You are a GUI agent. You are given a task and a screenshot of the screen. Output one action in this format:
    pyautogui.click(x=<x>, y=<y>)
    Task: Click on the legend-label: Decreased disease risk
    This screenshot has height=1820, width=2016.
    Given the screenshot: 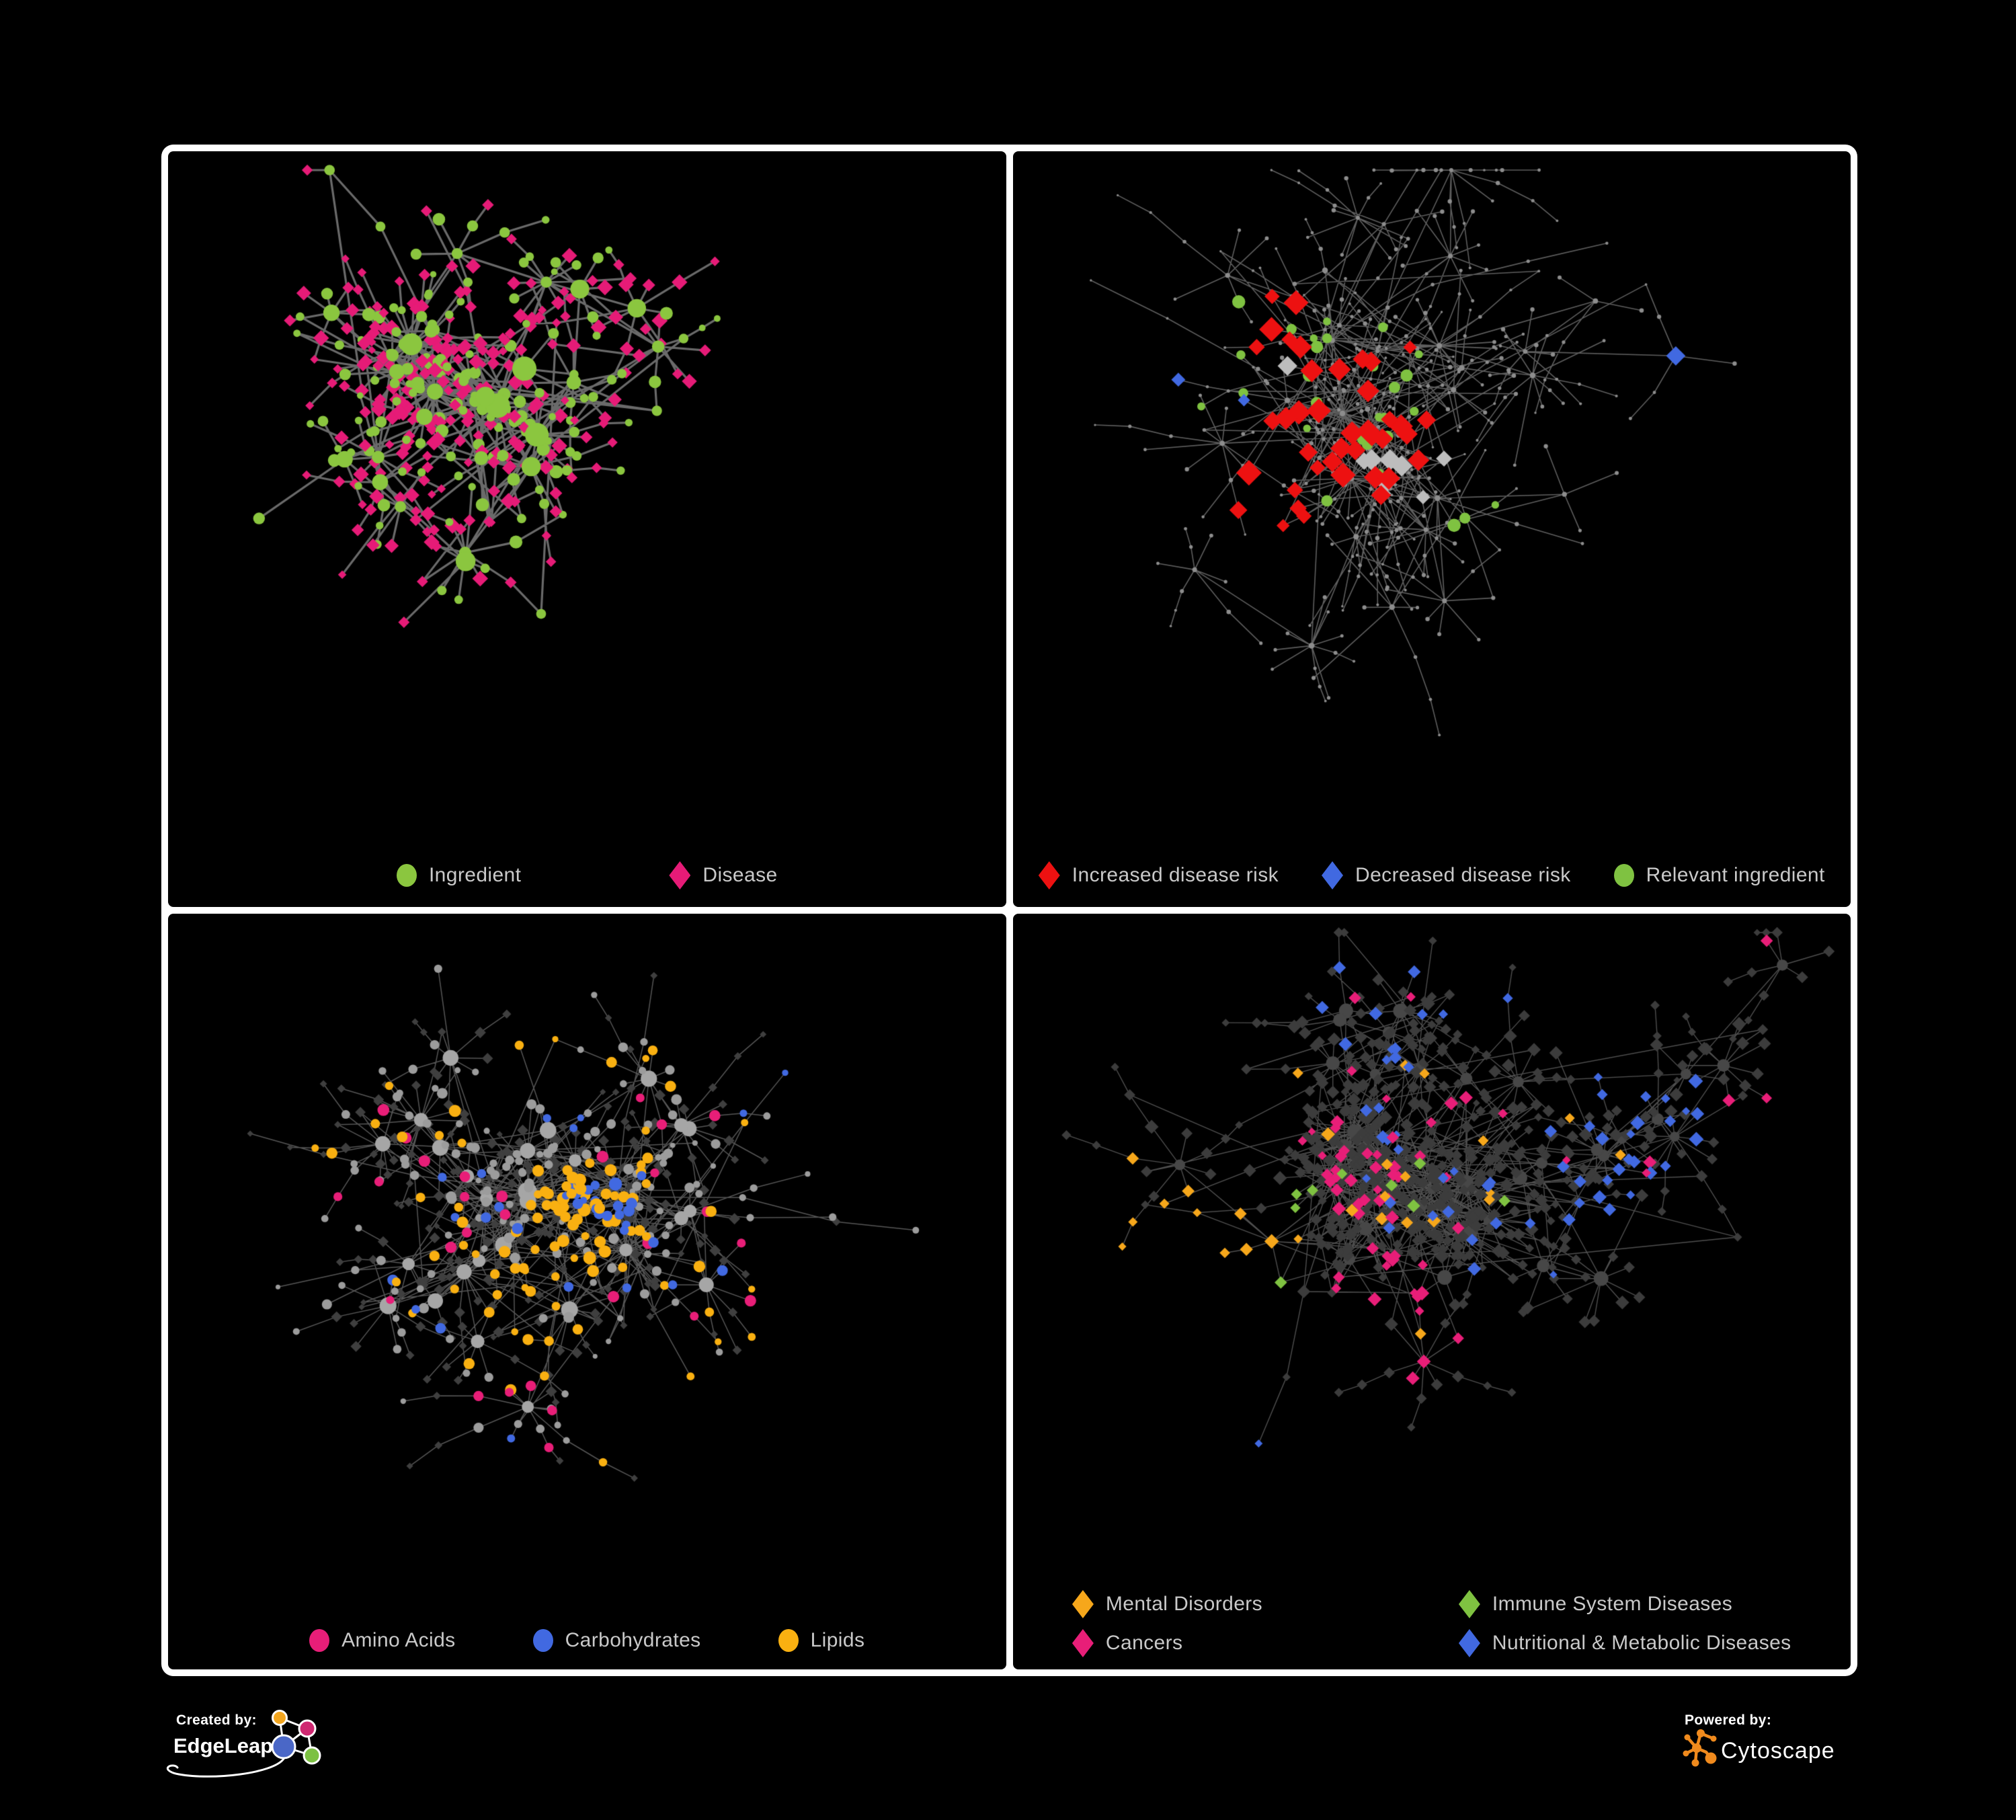 What is the action you would take?
    pyautogui.click(x=1463, y=875)
    